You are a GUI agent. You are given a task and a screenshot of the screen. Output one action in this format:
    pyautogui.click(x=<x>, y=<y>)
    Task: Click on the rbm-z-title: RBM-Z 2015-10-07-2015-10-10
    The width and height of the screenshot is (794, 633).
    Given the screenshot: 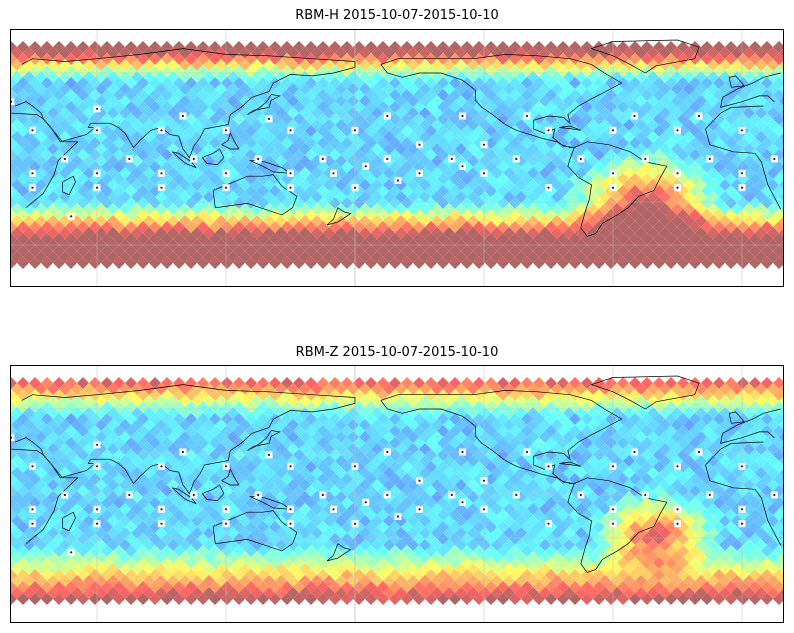 What is the action you would take?
    pyautogui.click(x=397, y=352)
    